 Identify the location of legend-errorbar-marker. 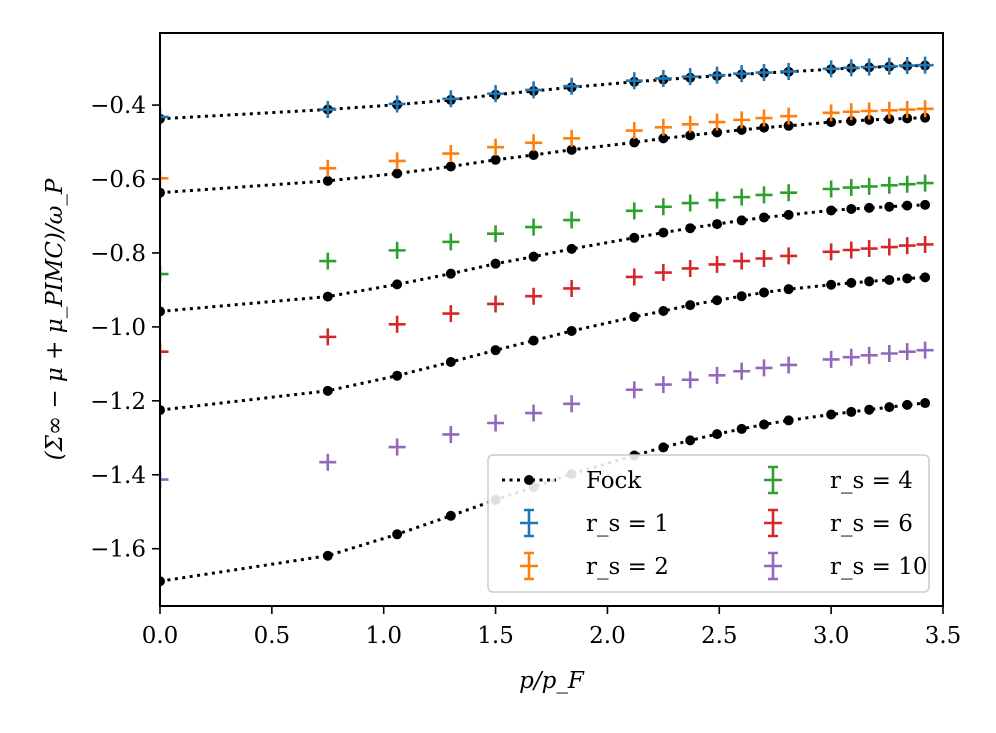
(529, 523).